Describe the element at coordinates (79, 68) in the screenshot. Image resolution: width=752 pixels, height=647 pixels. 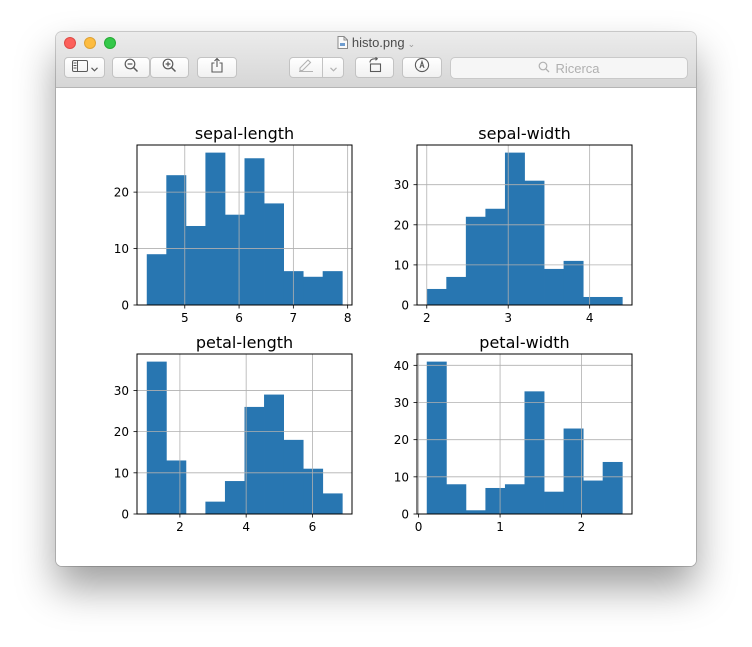
I see `sidebar-icon` at that location.